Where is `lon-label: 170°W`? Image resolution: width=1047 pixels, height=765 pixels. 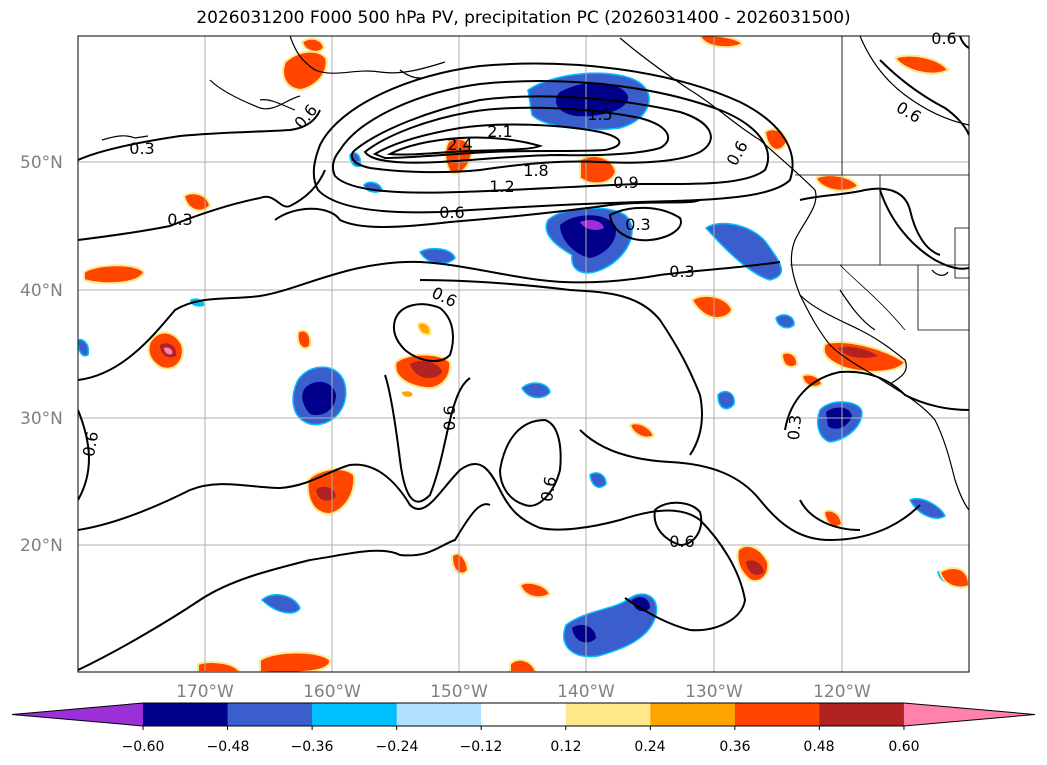
lon-label: 170°W is located at coordinates (205, 692).